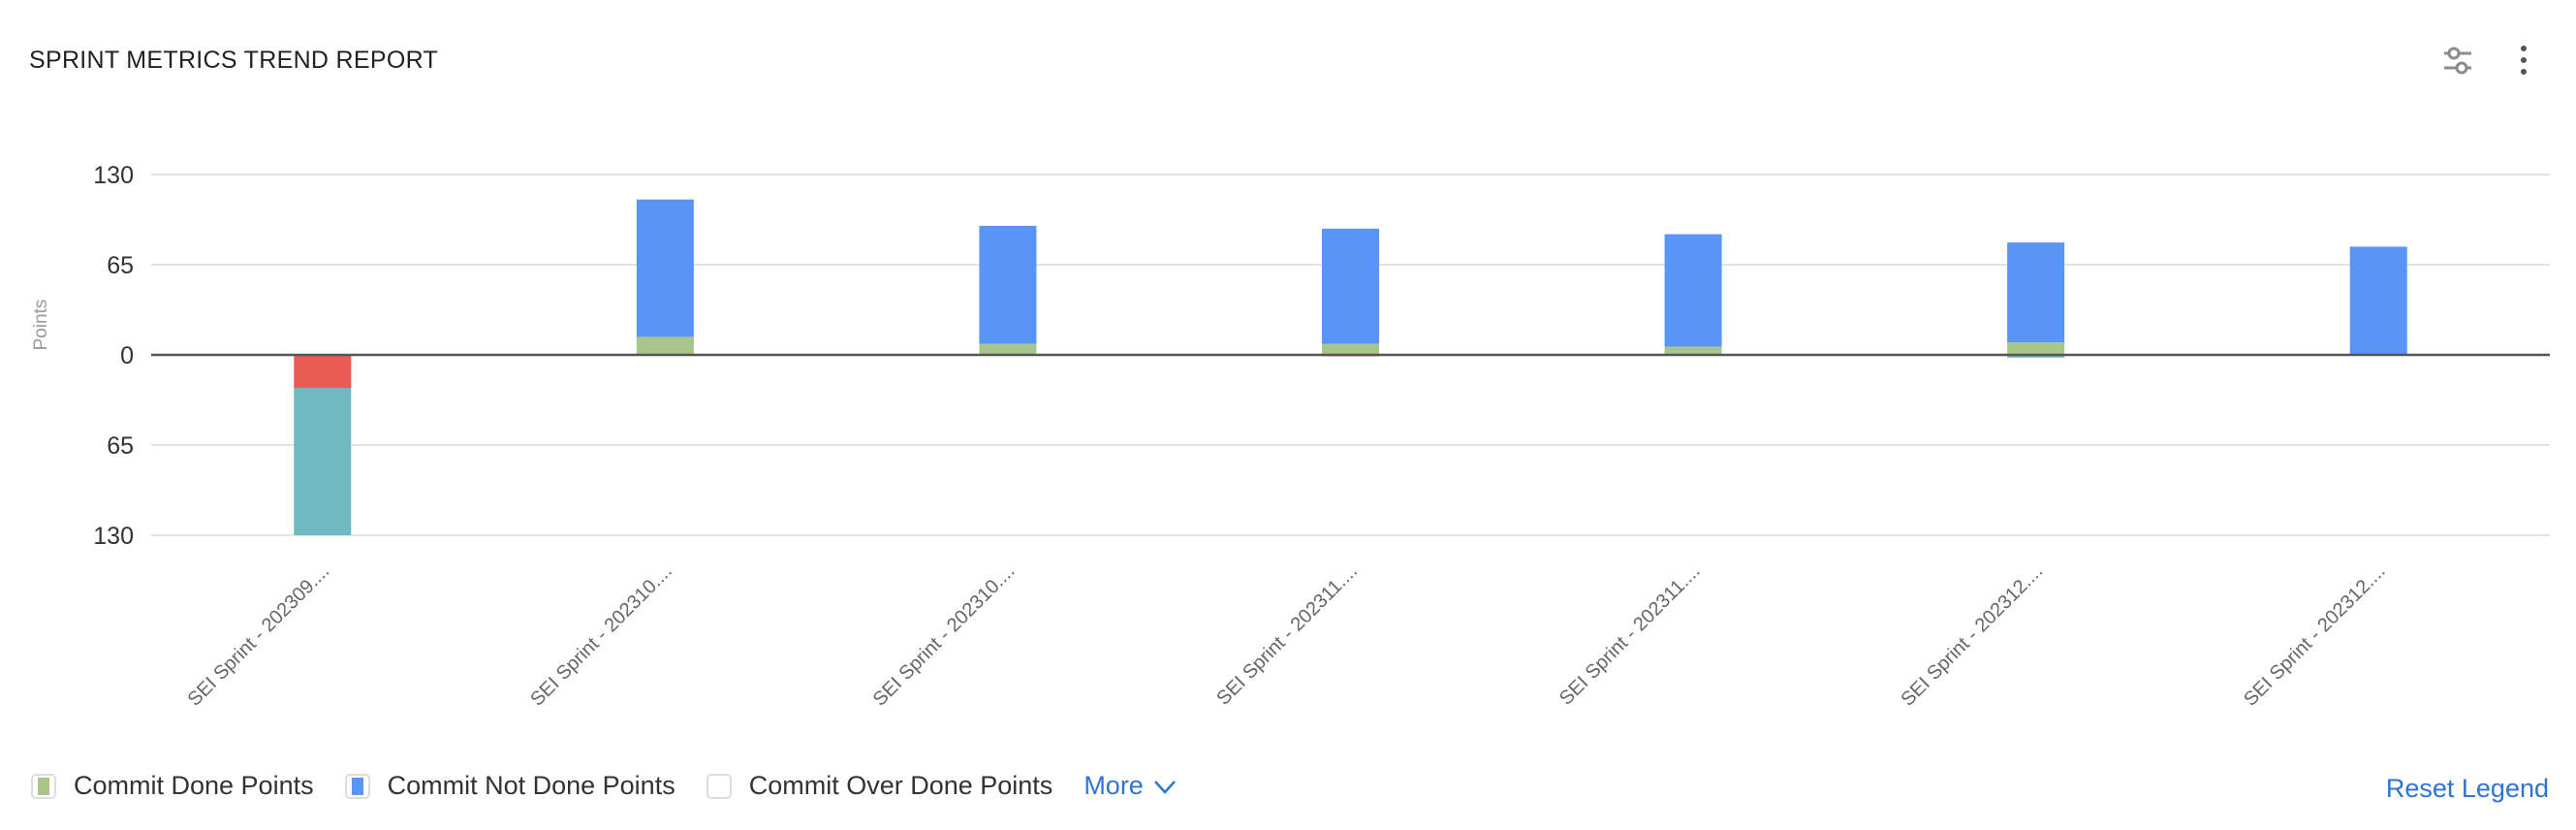 The image size is (2576, 830). I want to click on legend-item-commit-not-done: Commit Not Done Points, so click(510, 786).